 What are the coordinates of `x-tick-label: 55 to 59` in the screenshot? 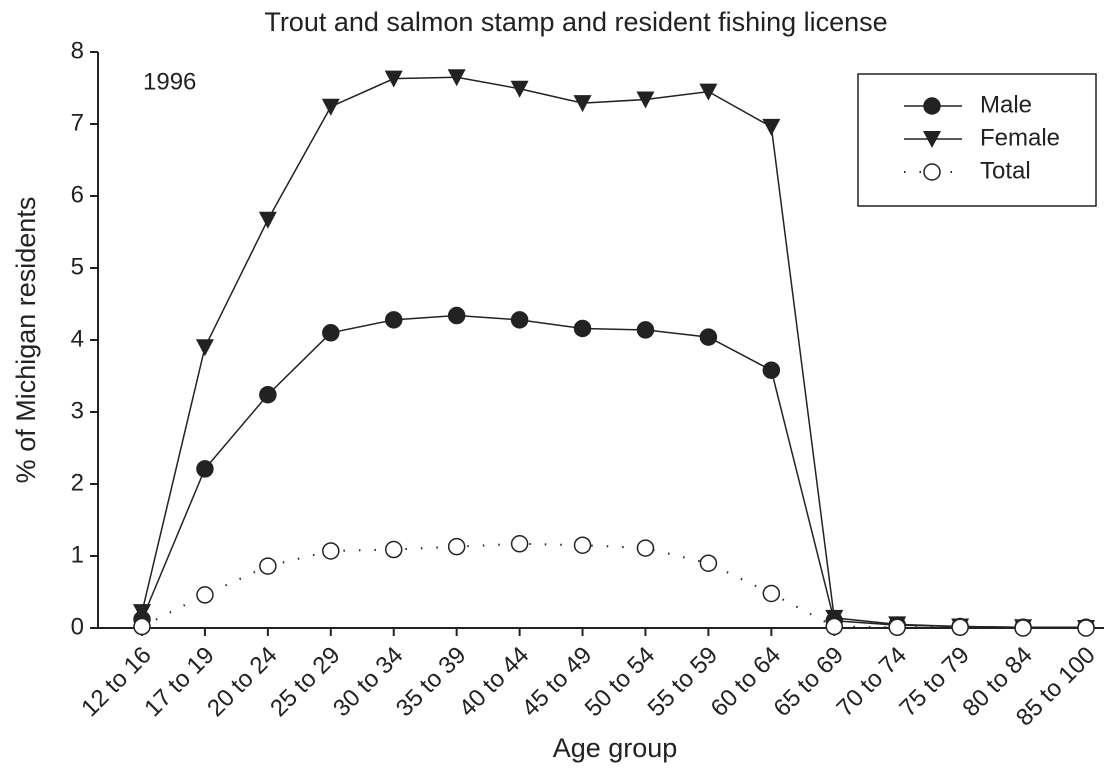 It's located at (683, 682).